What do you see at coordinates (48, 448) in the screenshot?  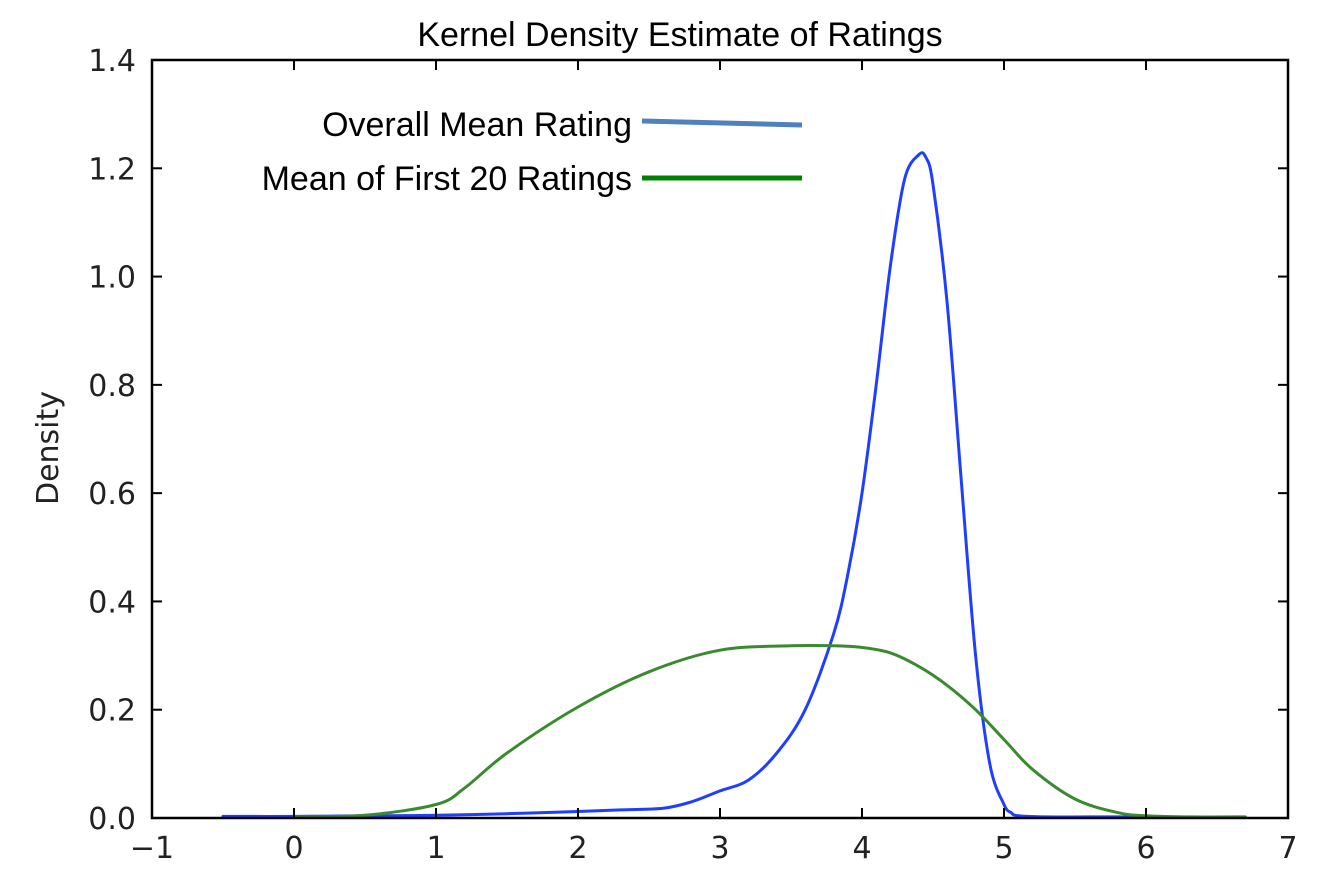 I see `y-axis-label: Density` at bounding box center [48, 448].